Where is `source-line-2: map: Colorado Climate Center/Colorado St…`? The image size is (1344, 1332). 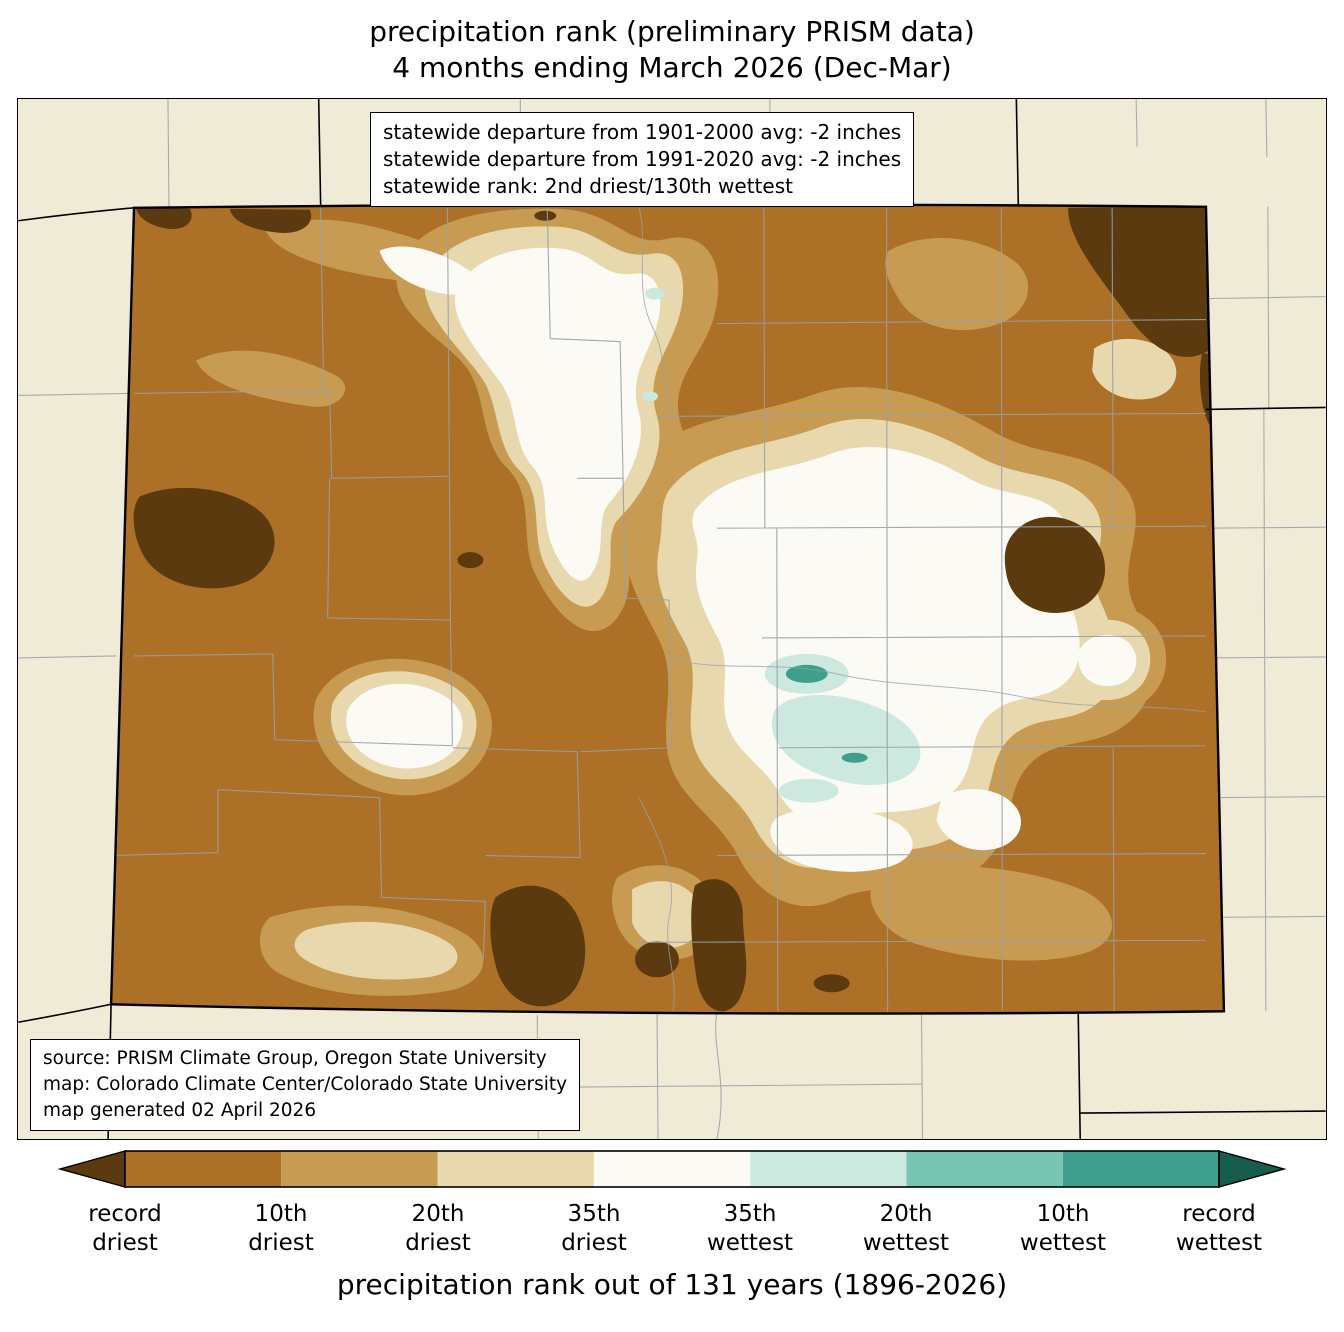 source-line-2: map: Colorado Climate Center/Colorado St… is located at coordinates (305, 1084).